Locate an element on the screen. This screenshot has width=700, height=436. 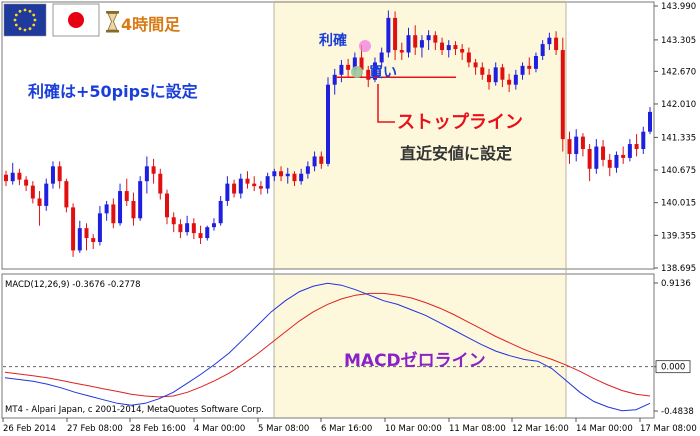
price-tick-label: 141.335 is located at coordinates (678, 138).